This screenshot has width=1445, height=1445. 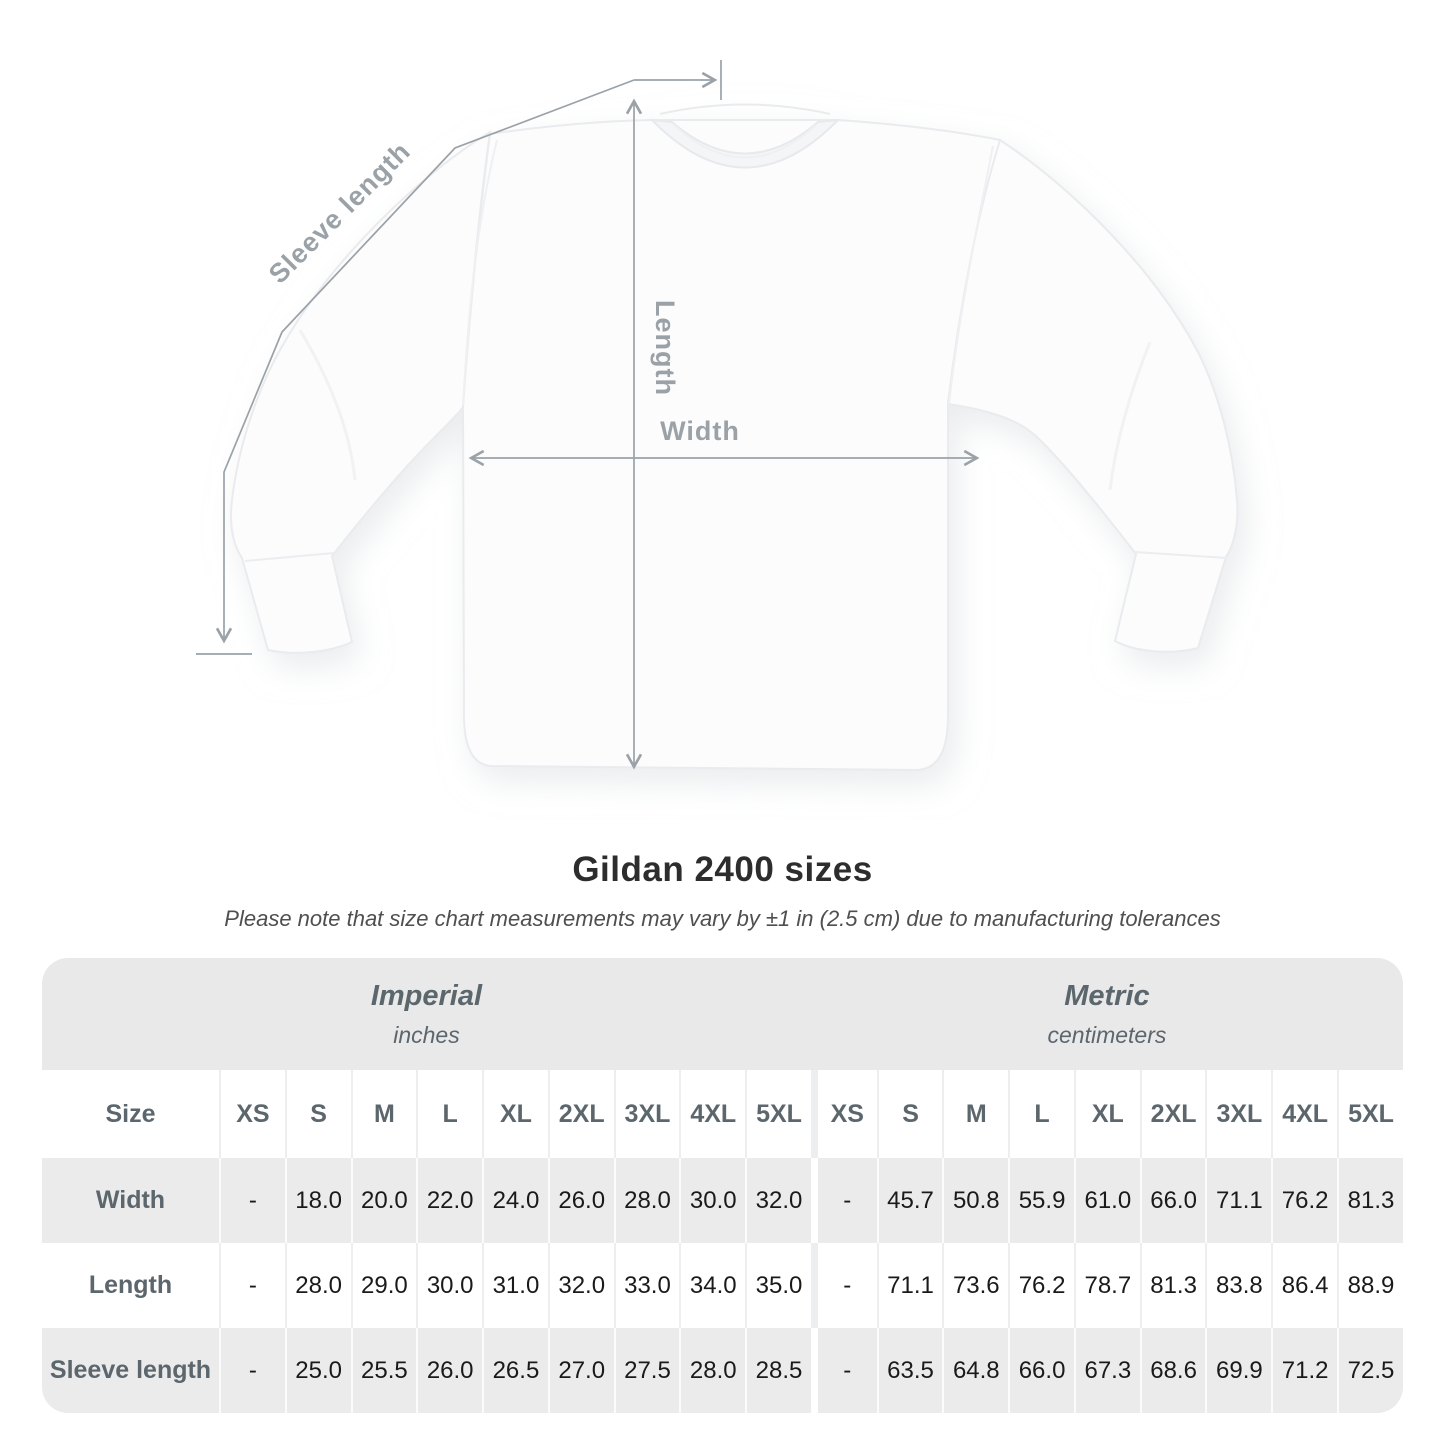 What do you see at coordinates (1304, 1285) in the screenshot?
I see `value-cell: 86.4` at bounding box center [1304, 1285].